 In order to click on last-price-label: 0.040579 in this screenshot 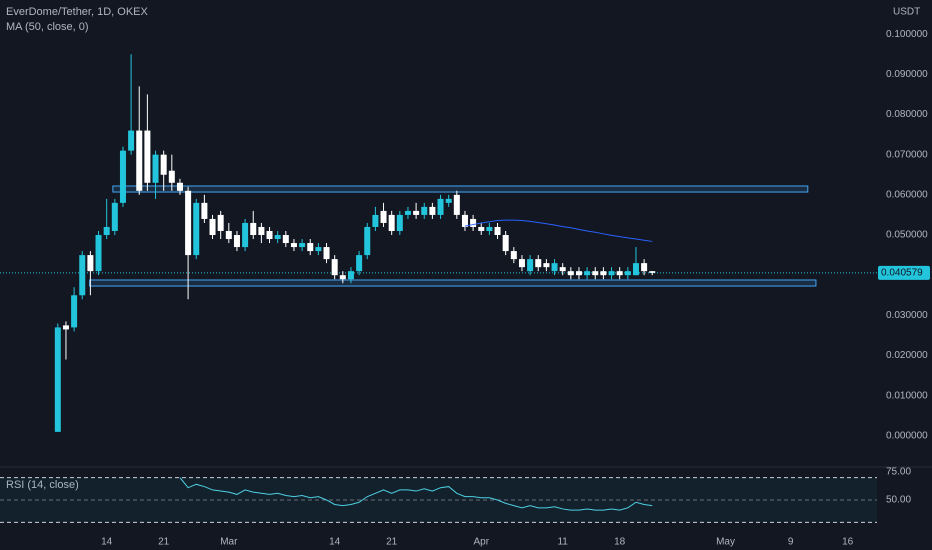, I will do `click(902, 272)`.